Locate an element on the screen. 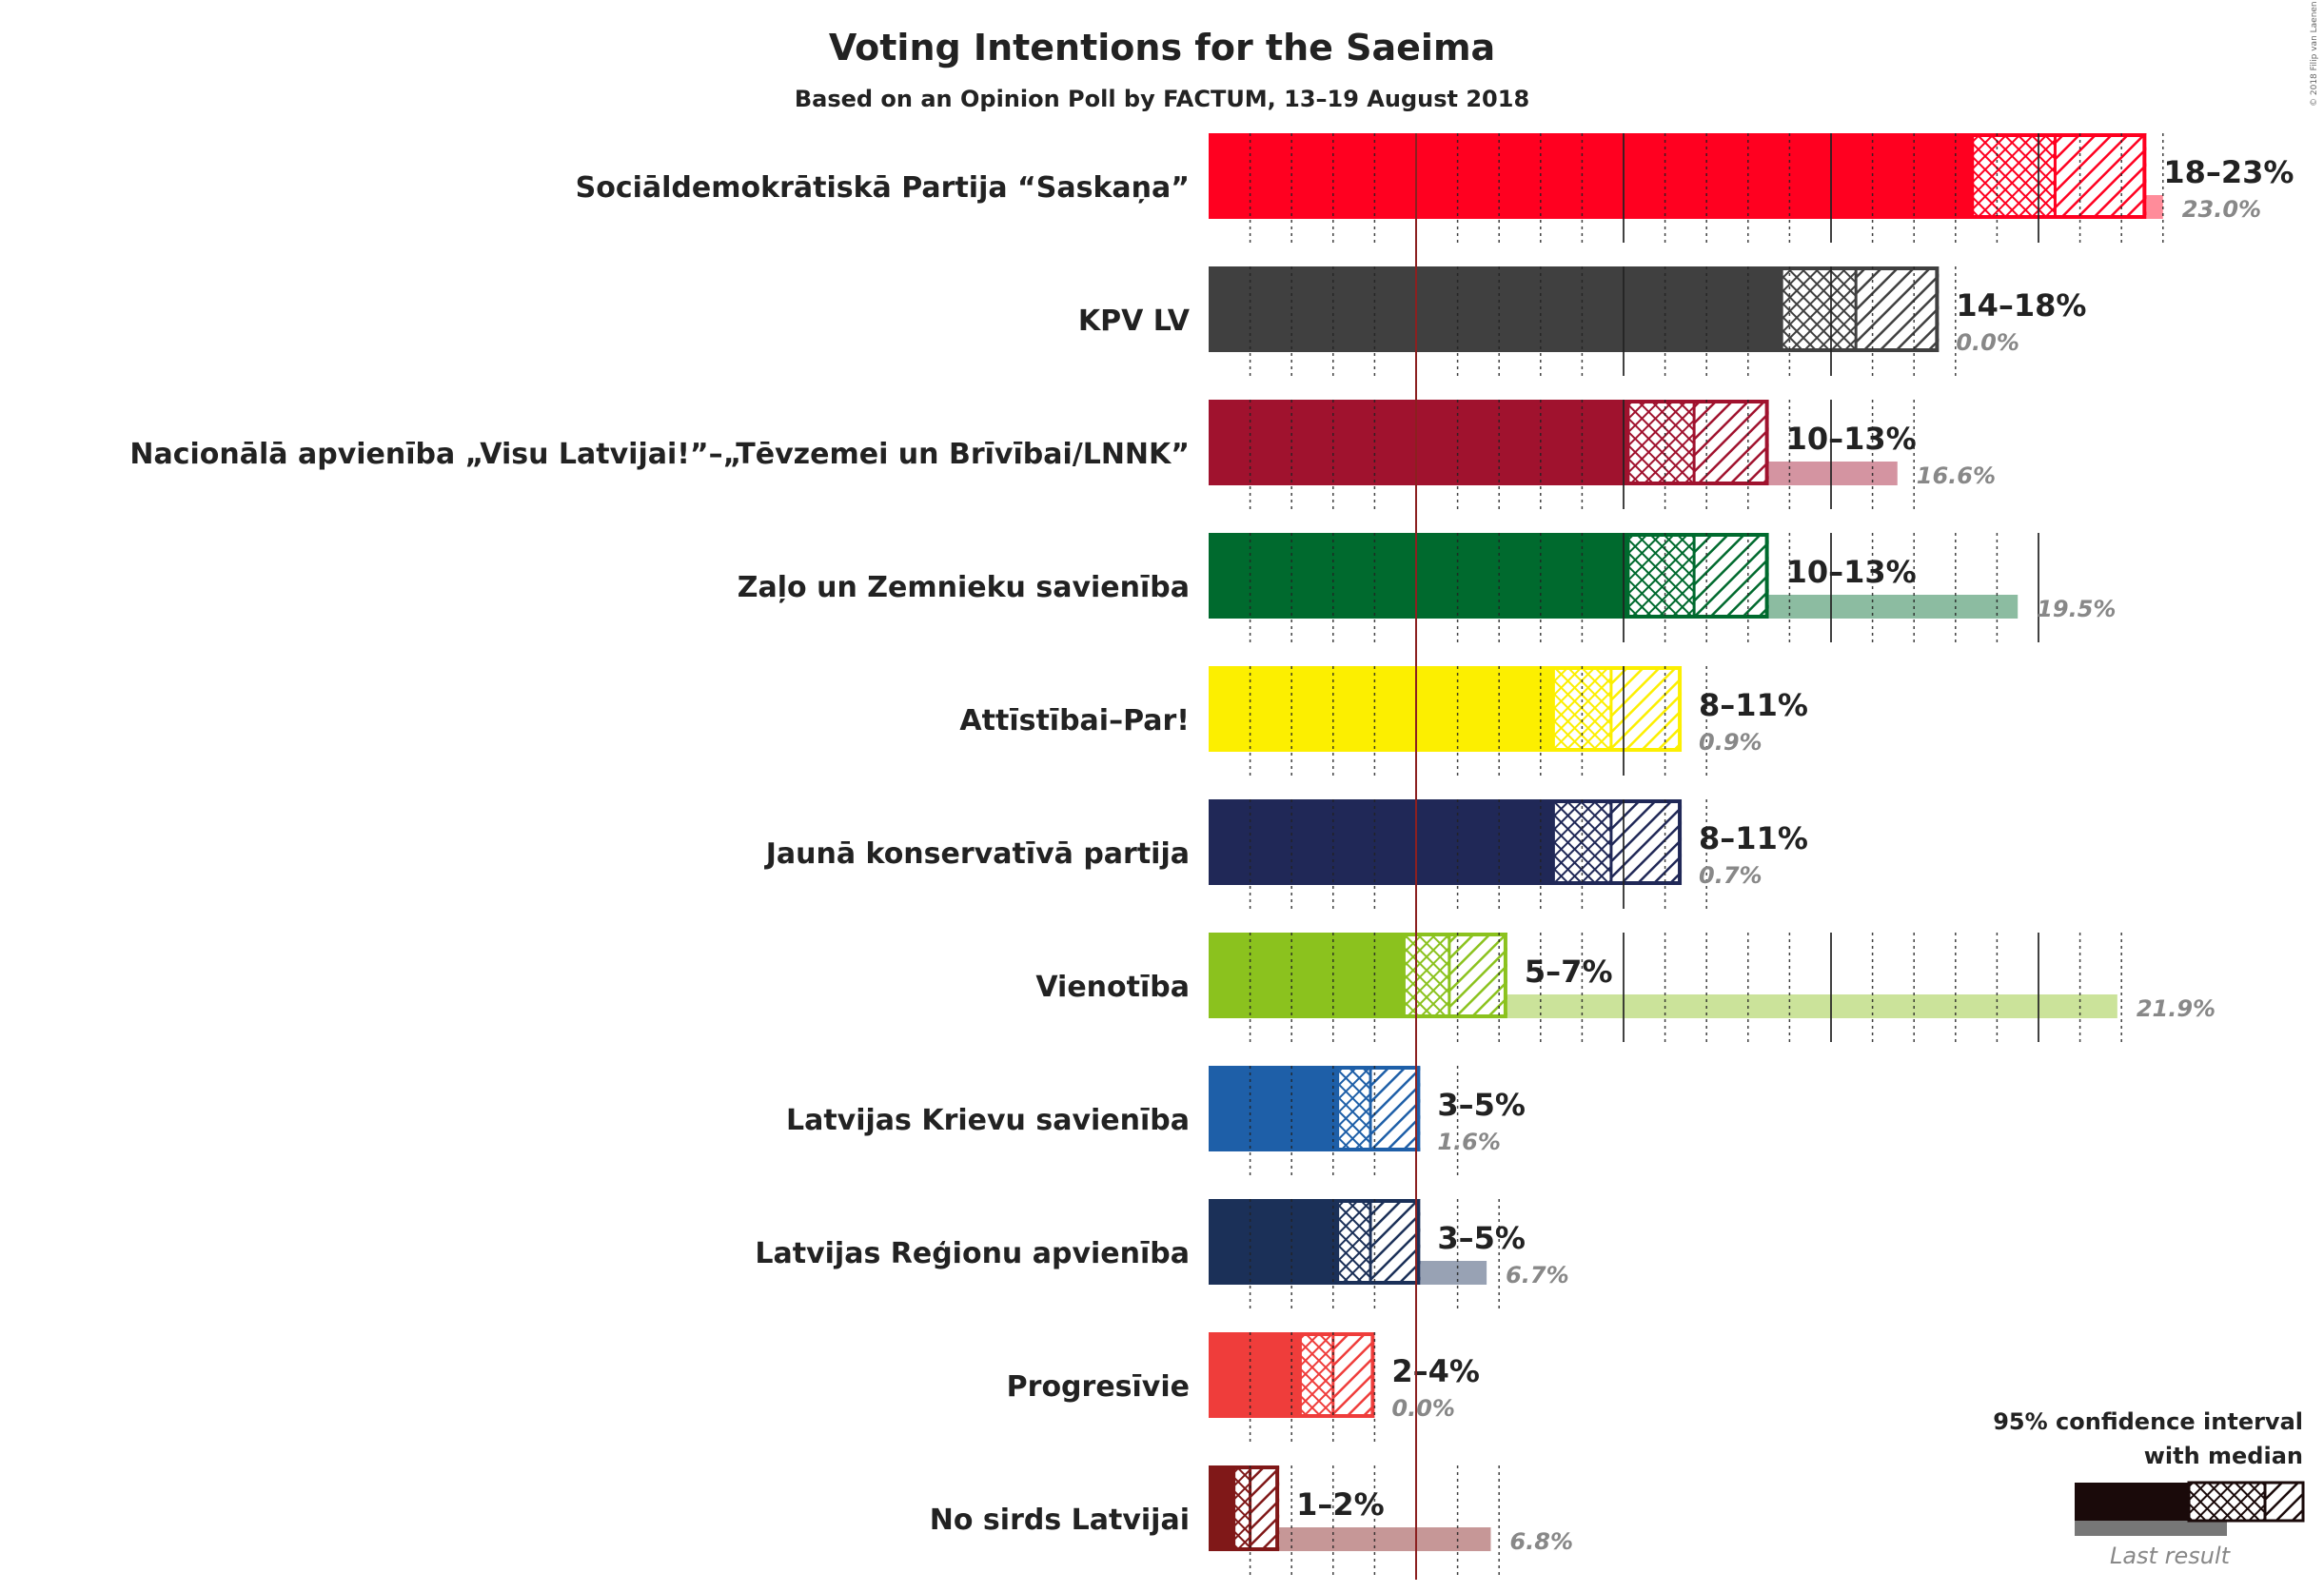 This screenshot has height=1593, width=2324. last-result-label: 19.5% is located at coordinates (2076, 609).